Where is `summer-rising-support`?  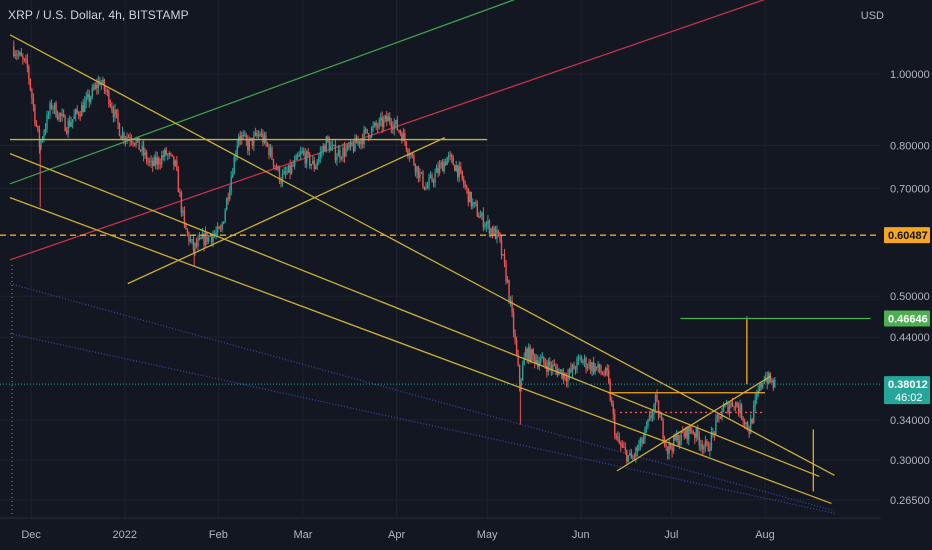 summer-rising-support is located at coordinates (694, 423).